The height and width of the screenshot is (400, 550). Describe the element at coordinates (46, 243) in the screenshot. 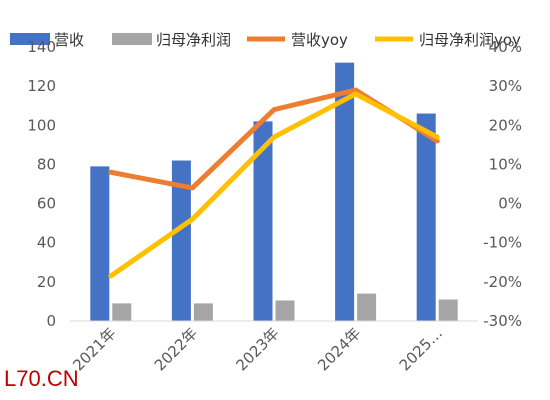

I see `left-tick-label-2: 40` at that location.